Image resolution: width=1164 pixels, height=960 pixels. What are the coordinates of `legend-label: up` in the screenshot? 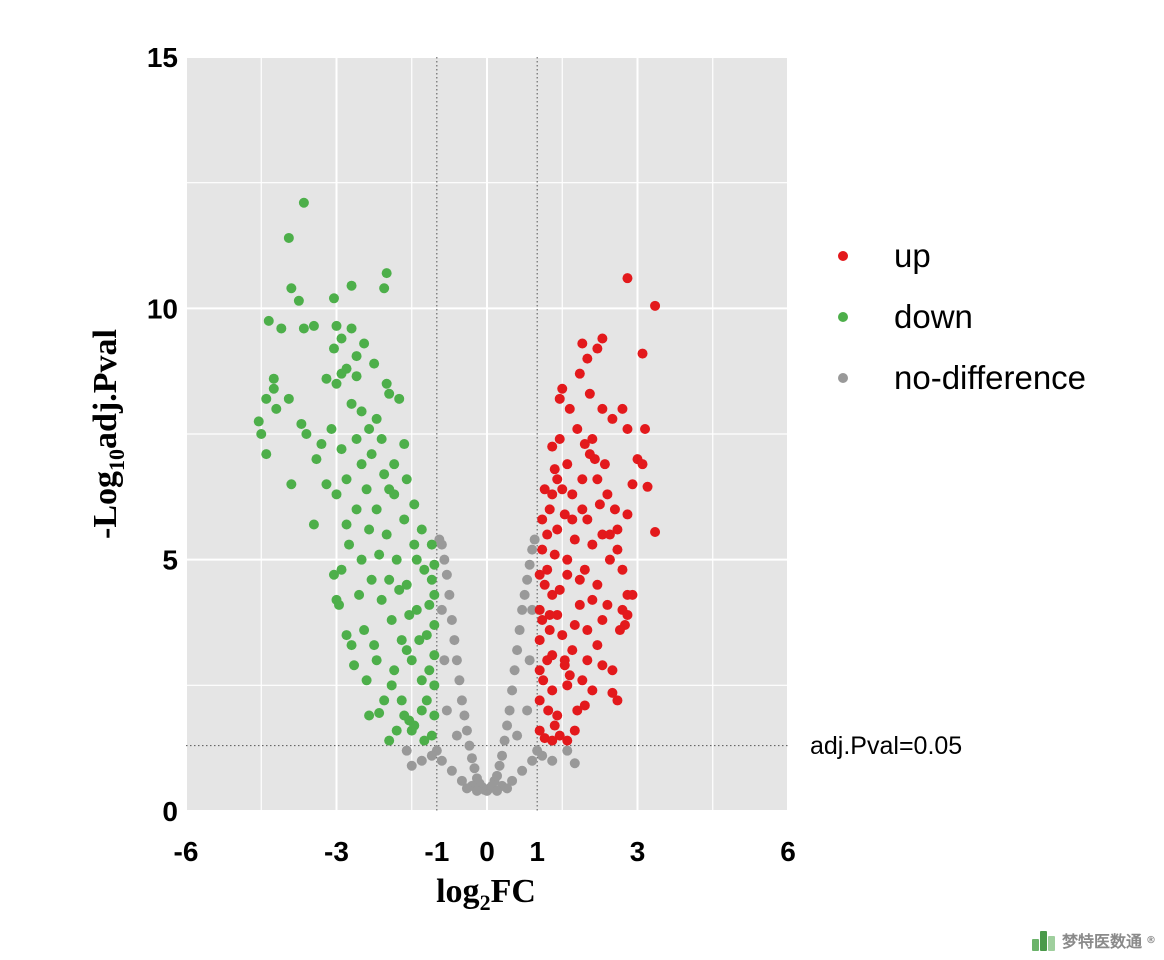 It's located at (912, 255).